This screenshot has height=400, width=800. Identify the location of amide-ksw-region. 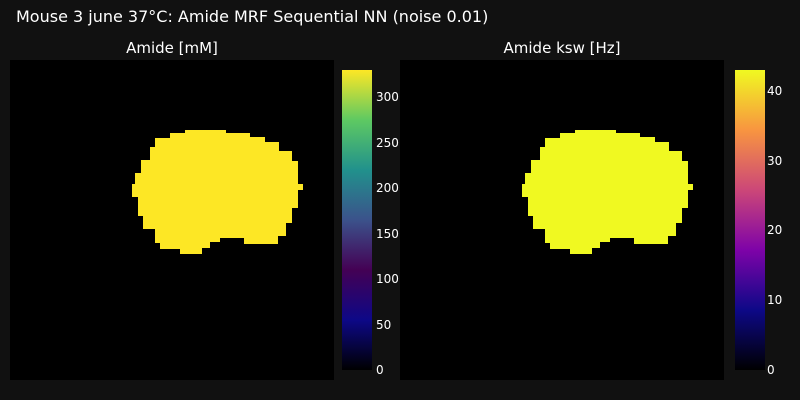
(607, 192).